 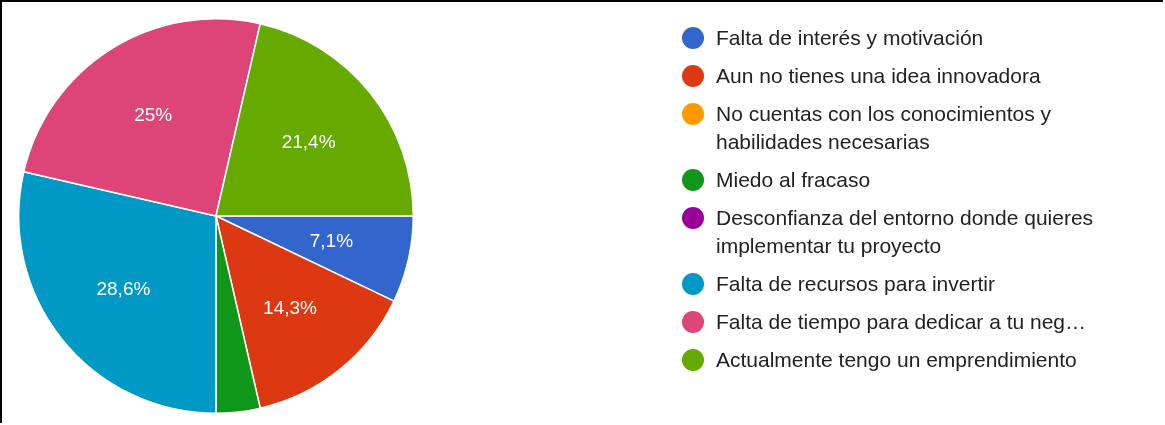 I want to click on legend-label: Desconfianza del entorno donde quieres implementar tu proyecto, so click(x=905, y=232).